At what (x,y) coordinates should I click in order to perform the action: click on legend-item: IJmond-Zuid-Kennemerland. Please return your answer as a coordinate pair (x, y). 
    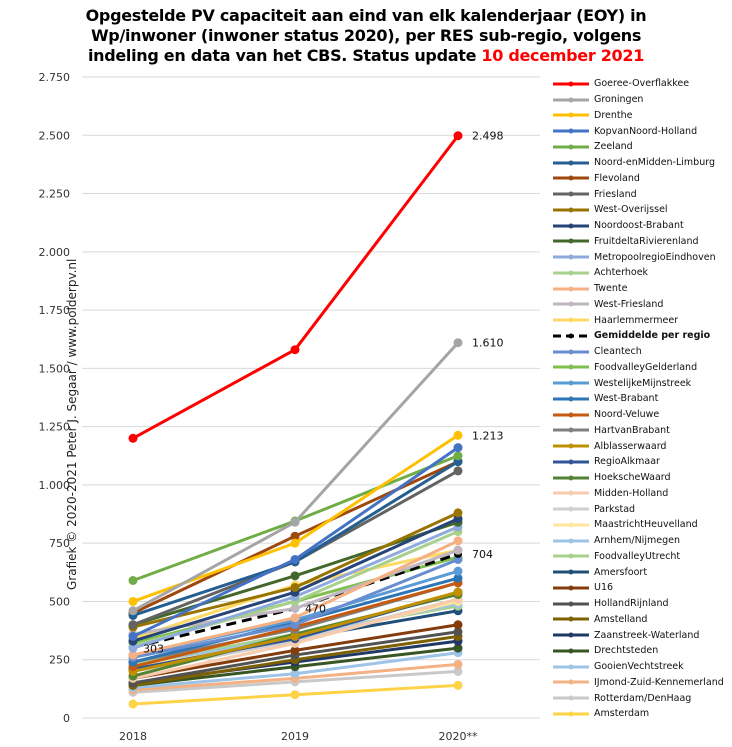
    Looking at the image, I should click on (642, 683).